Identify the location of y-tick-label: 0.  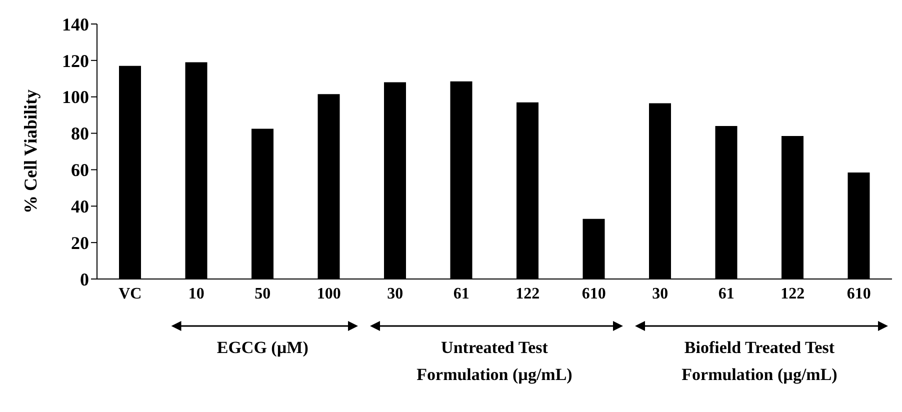
(84, 279).